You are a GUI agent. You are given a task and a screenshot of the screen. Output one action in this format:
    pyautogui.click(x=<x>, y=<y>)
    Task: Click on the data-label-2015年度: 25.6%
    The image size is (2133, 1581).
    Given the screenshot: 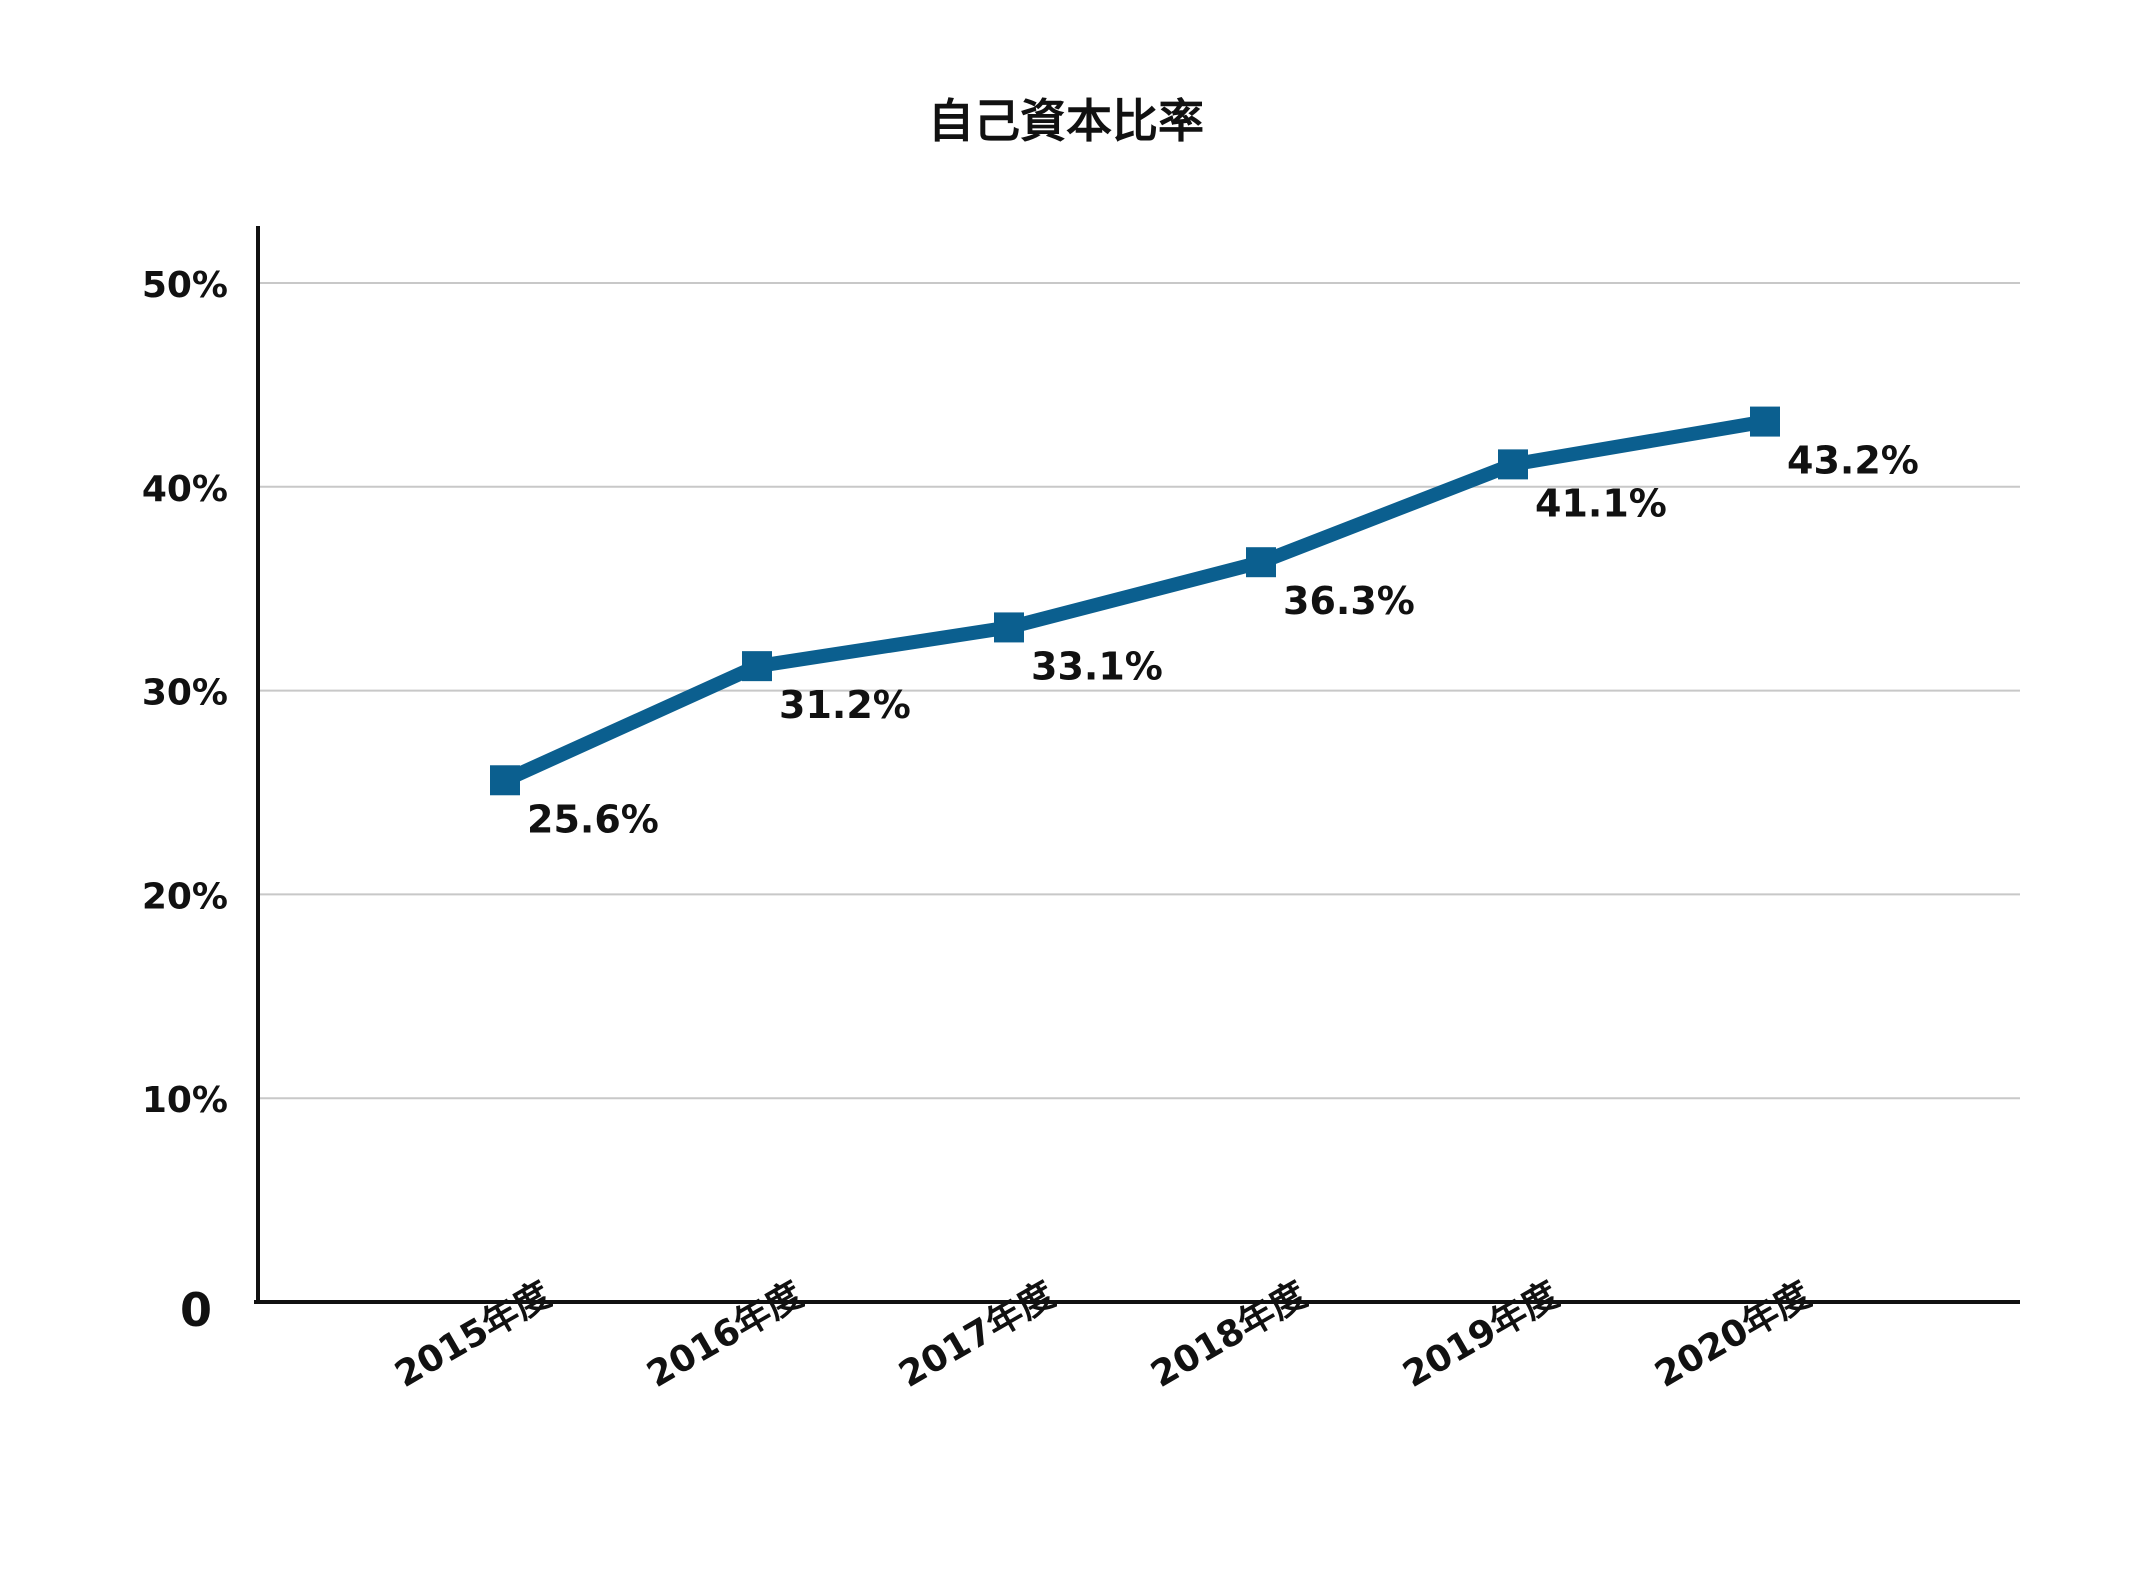 What is the action you would take?
    pyautogui.click(x=593, y=819)
    